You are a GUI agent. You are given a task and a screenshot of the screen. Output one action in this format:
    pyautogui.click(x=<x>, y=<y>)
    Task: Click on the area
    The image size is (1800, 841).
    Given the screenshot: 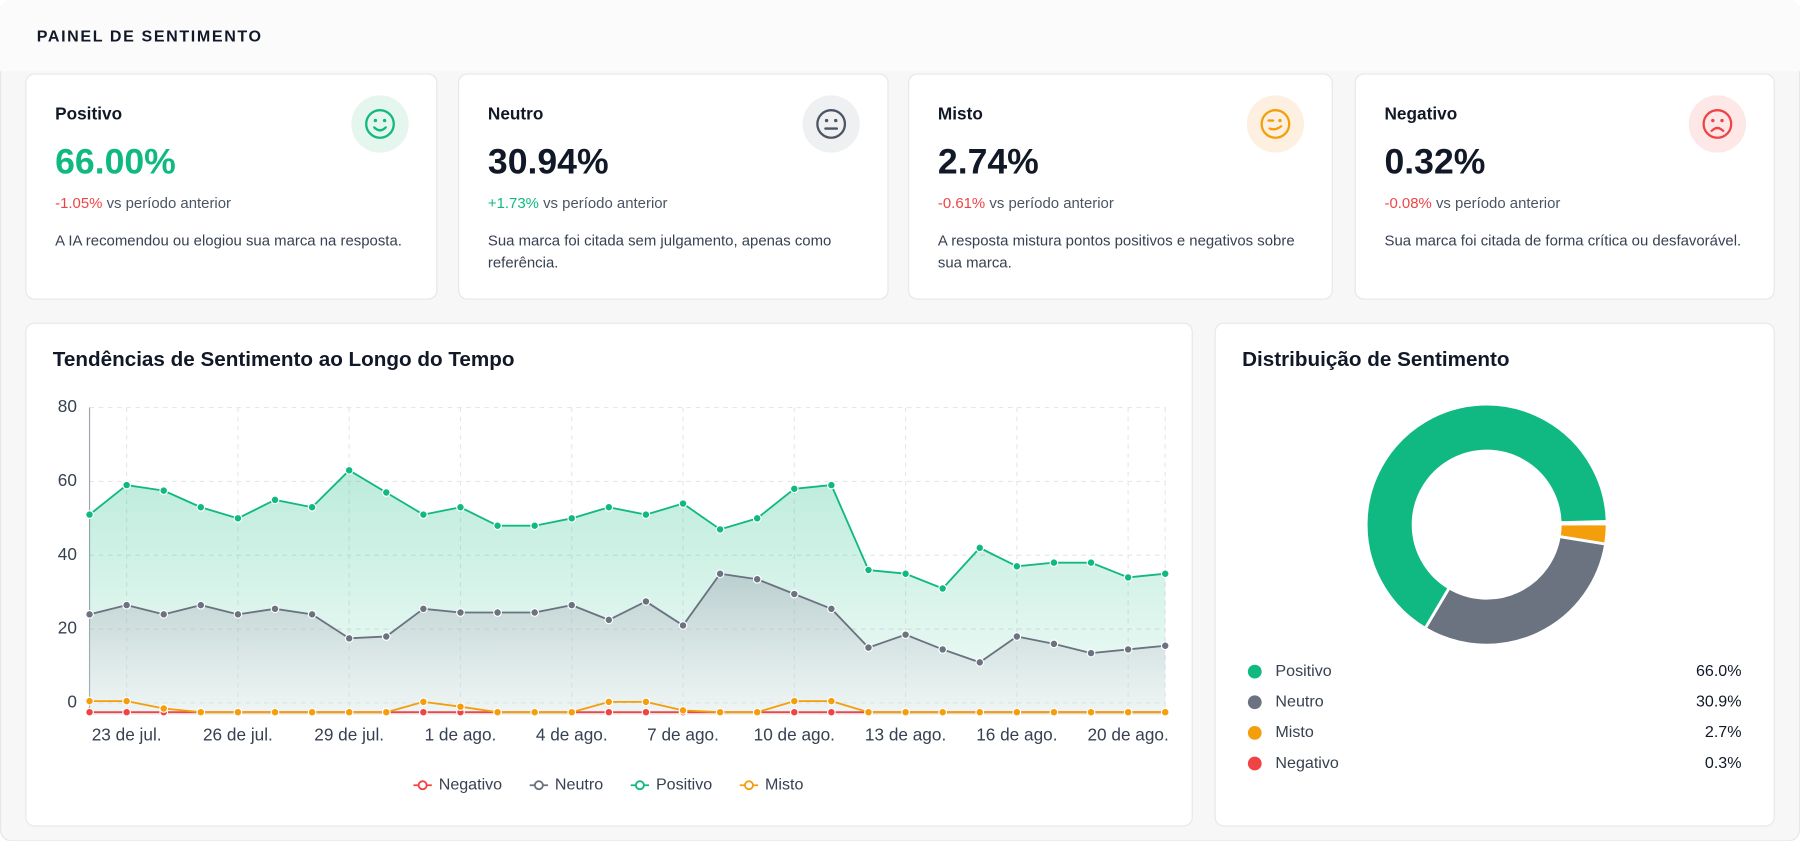 What is the action you would take?
    pyautogui.click(x=627, y=644)
    